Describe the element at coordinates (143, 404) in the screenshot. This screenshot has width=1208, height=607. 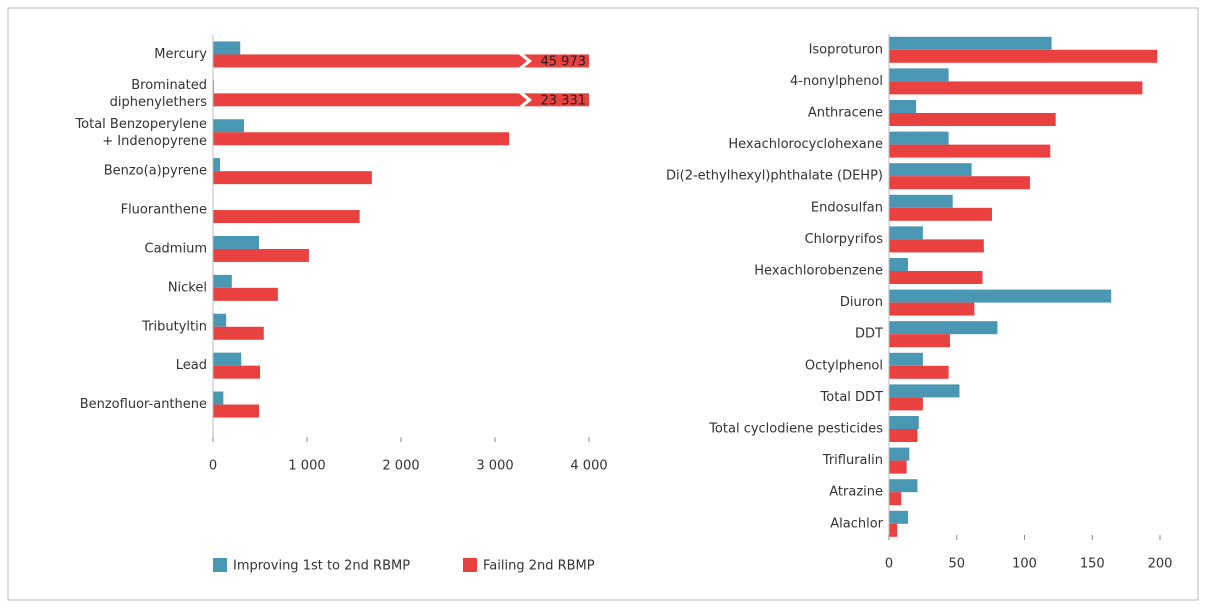
I see `category-label: Benzofluor-anthene` at that location.